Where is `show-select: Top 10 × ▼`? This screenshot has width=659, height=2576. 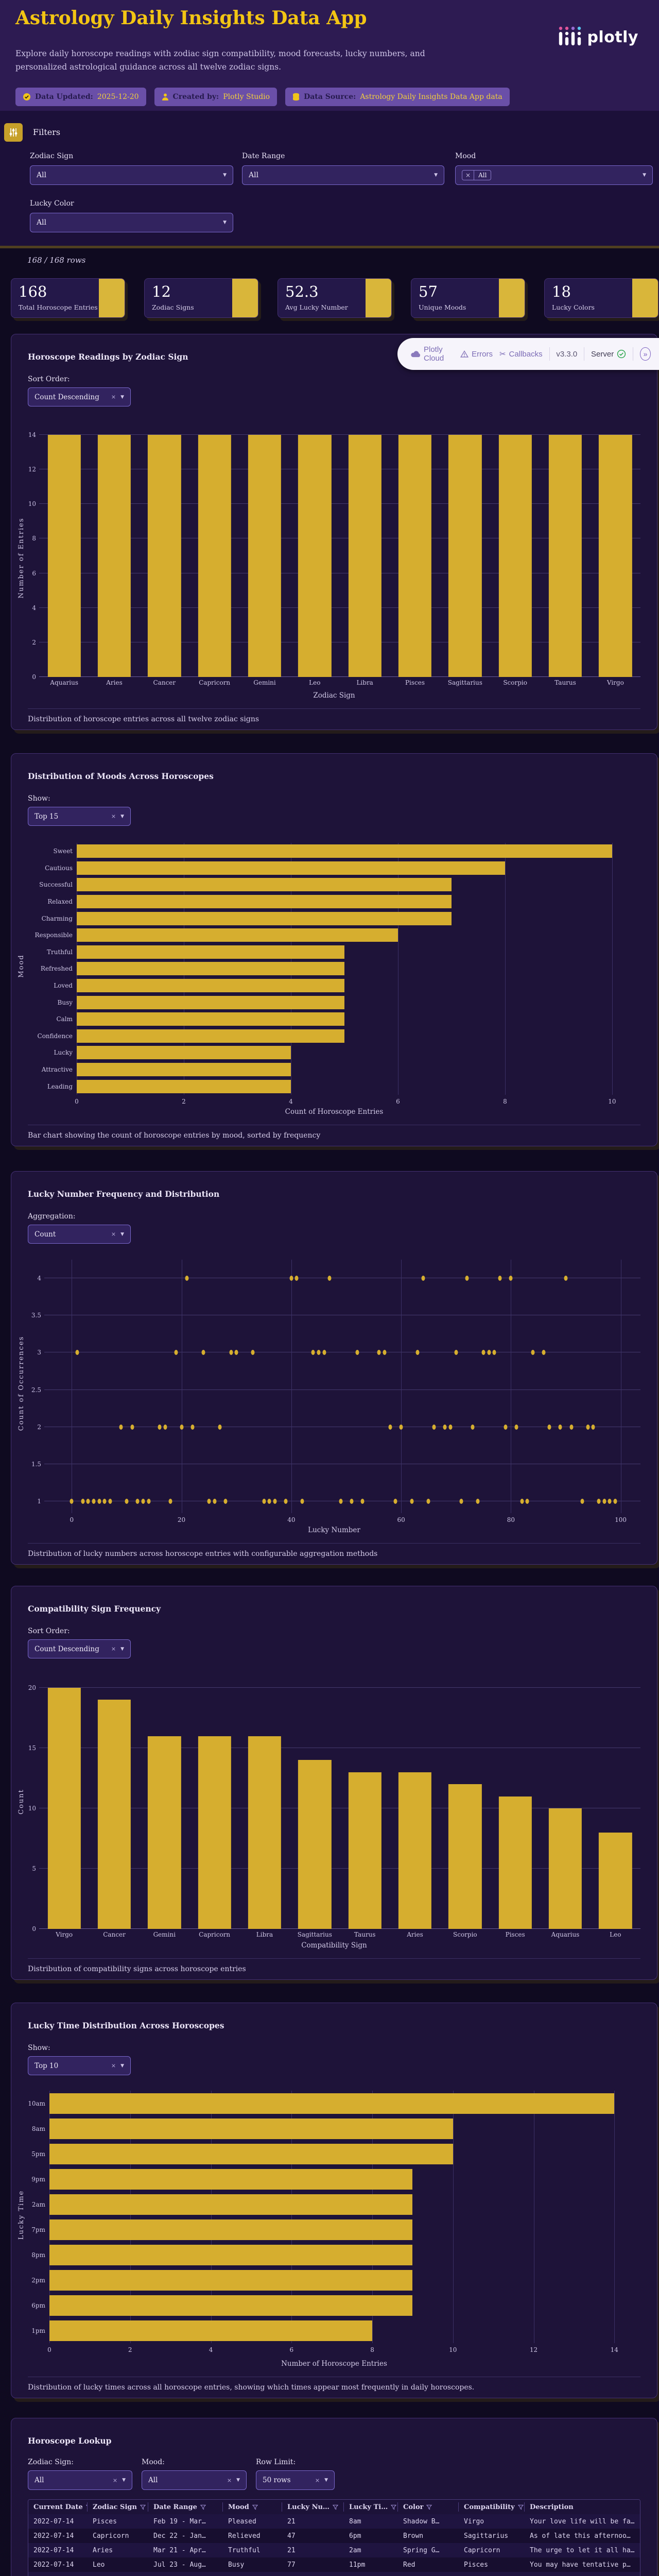
show-select: Top 10 × ▼ is located at coordinates (79, 2065).